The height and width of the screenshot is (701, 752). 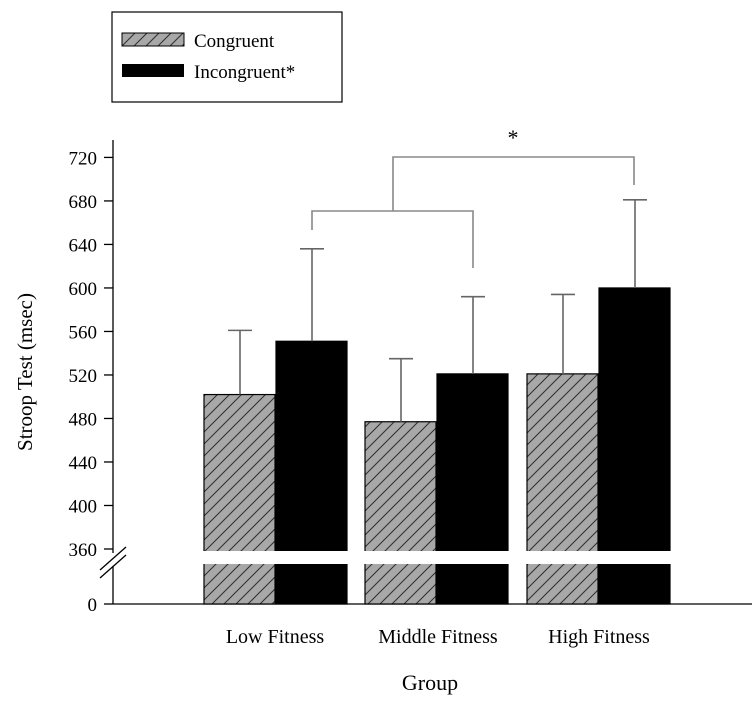 What do you see at coordinates (599, 637) in the screenshot?
I see `x-tick-label: High Fitness` at bounding box center [599, 637].